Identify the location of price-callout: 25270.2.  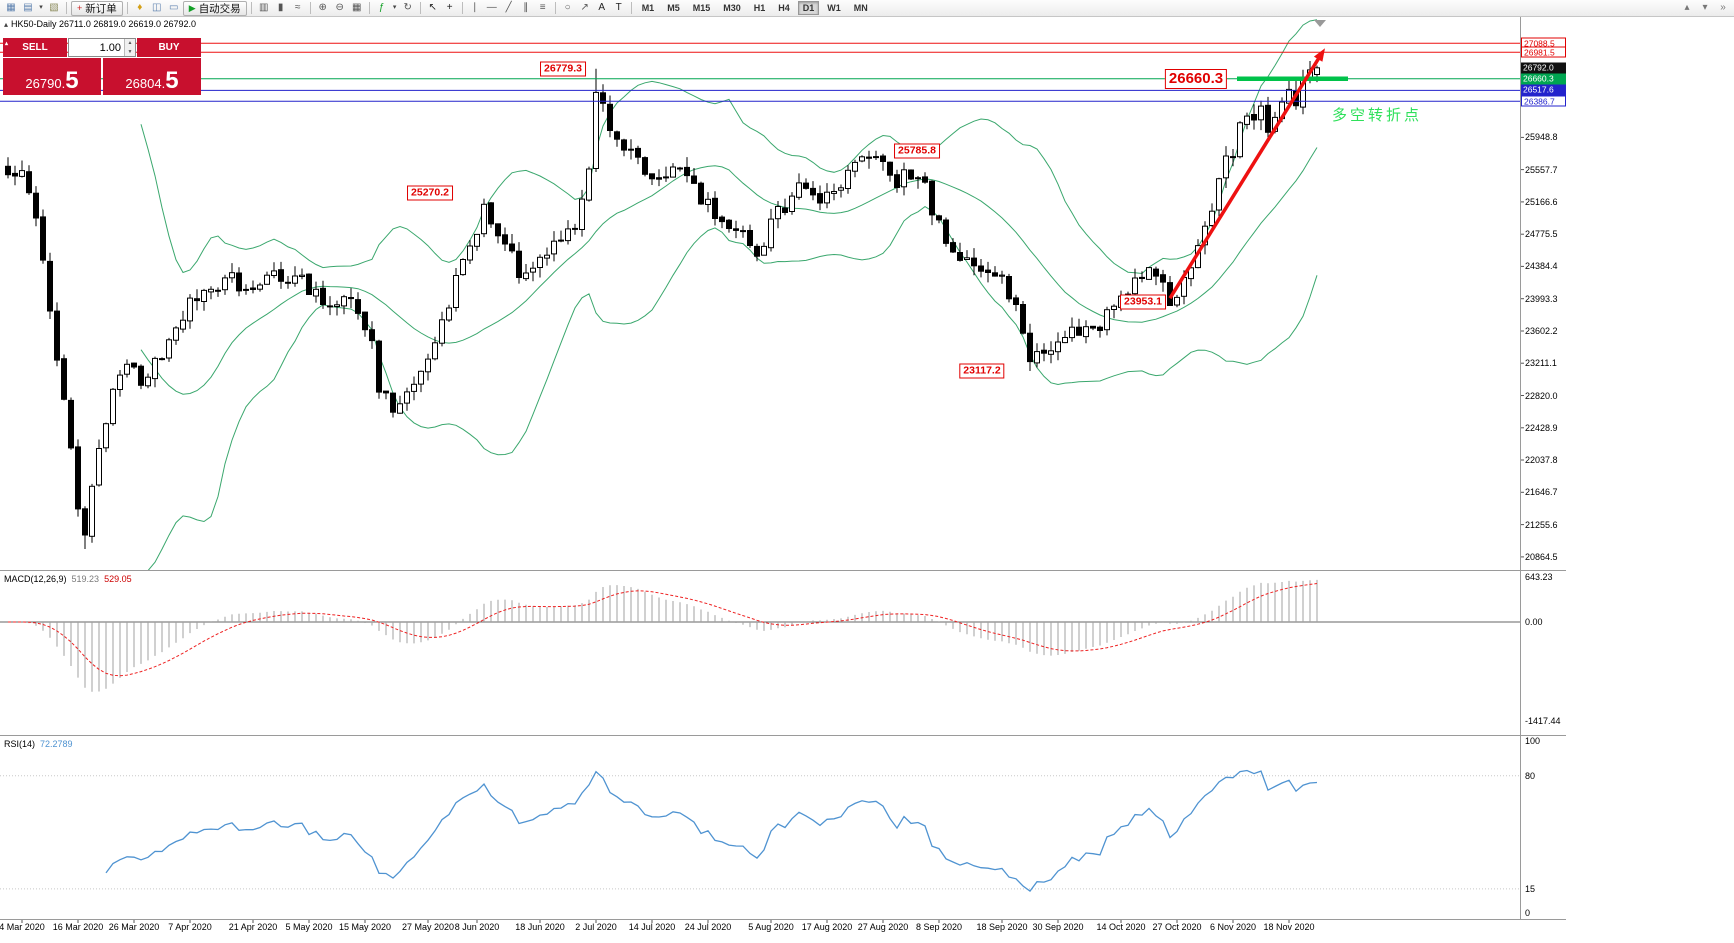
(430, 193).